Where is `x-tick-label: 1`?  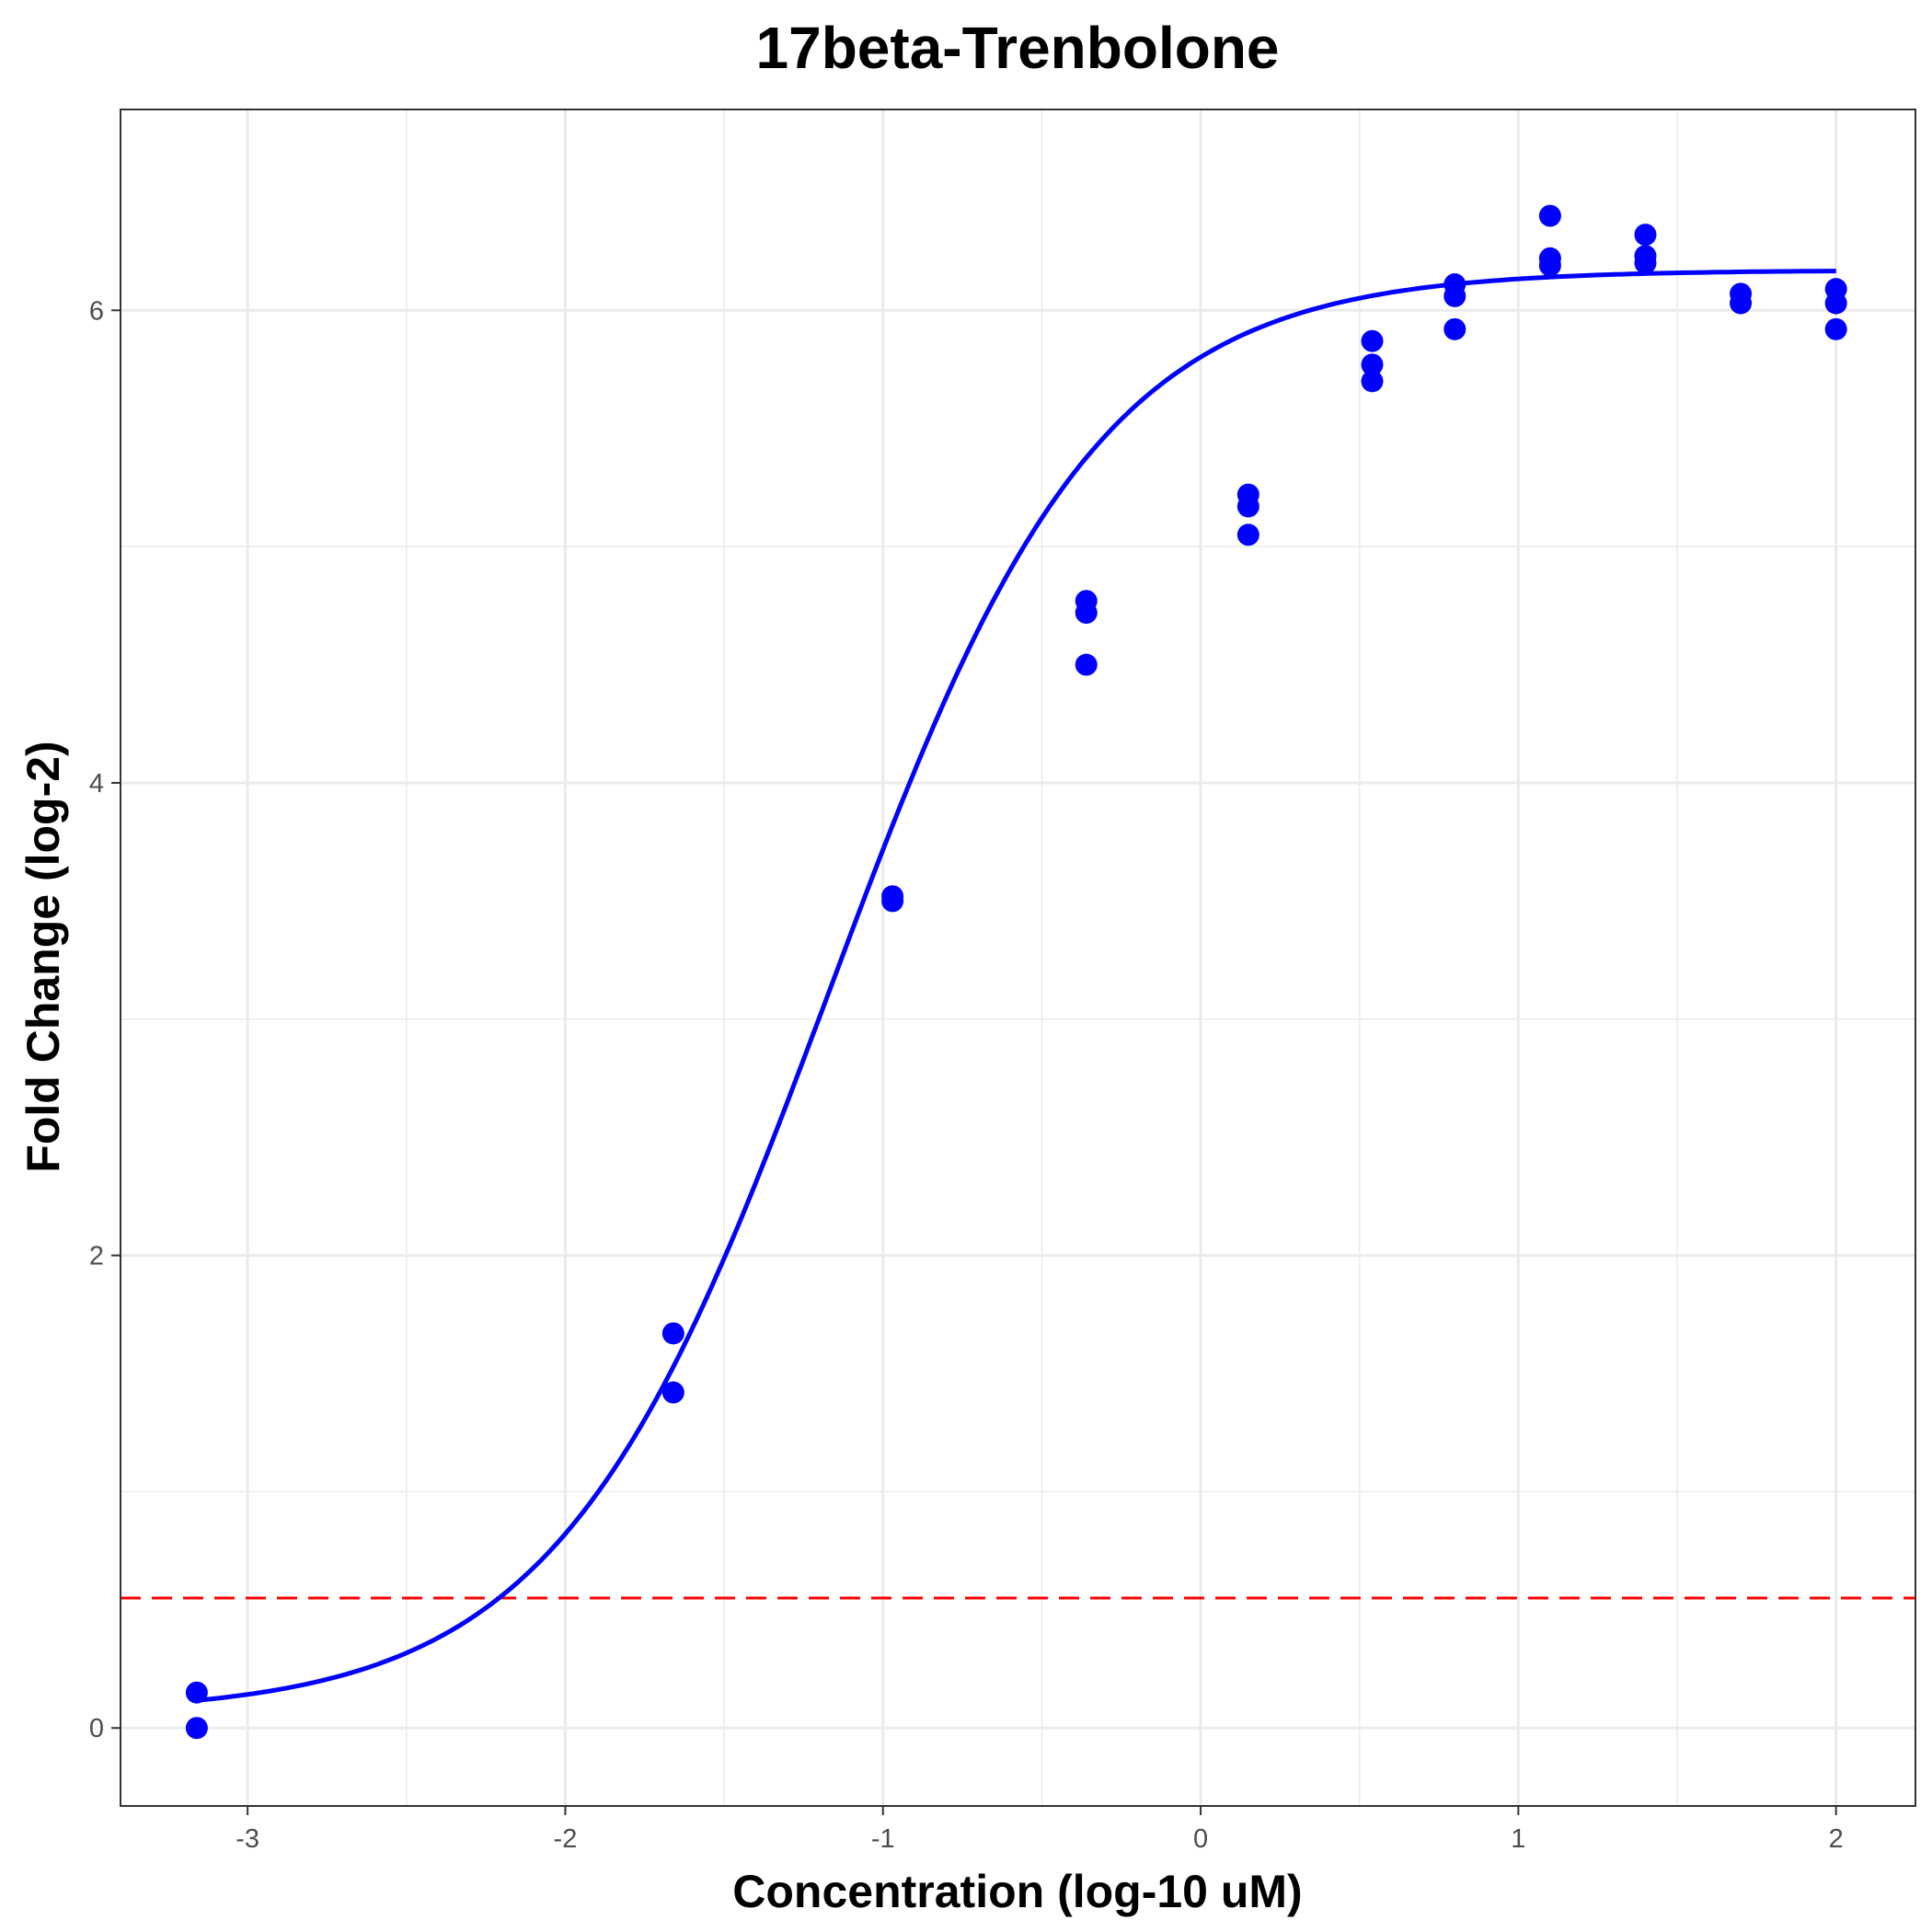 x-tick-label: 1 is located at coordinates (1518, 1839).